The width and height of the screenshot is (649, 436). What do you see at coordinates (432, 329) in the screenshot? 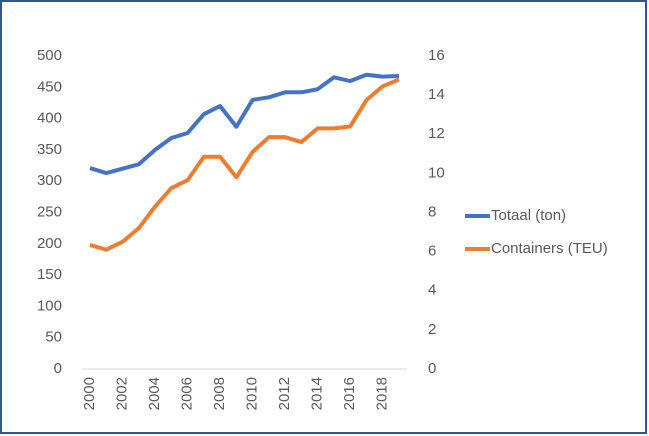
I see `y2-tick-label: 2` at bounding box center [432, 329].